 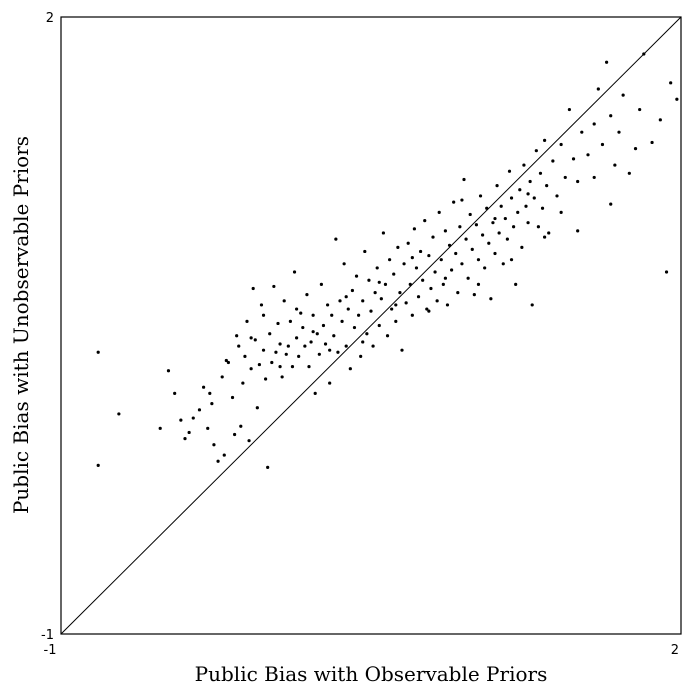 What do you see at coordinates (50, 18) in the screenshot?
I see `y-tick-top: 2` at bounding box center [50, 18].